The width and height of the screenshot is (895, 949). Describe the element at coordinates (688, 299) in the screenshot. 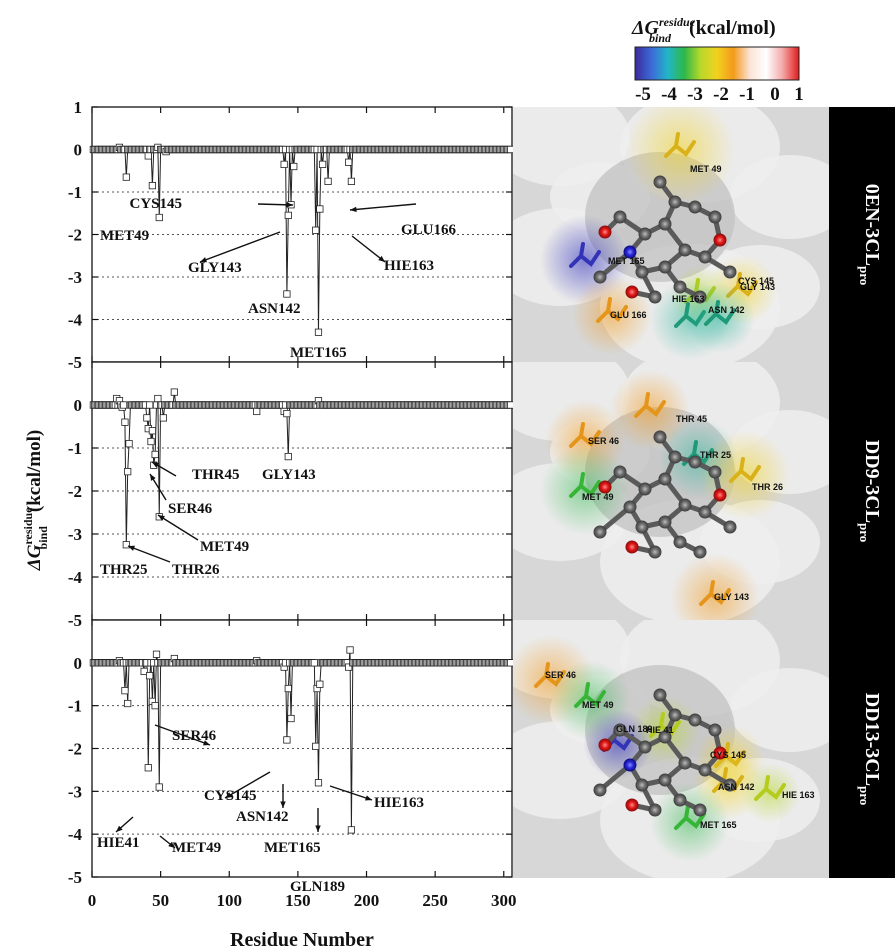

I see `structure-residue-label: HIE 163` at that location.